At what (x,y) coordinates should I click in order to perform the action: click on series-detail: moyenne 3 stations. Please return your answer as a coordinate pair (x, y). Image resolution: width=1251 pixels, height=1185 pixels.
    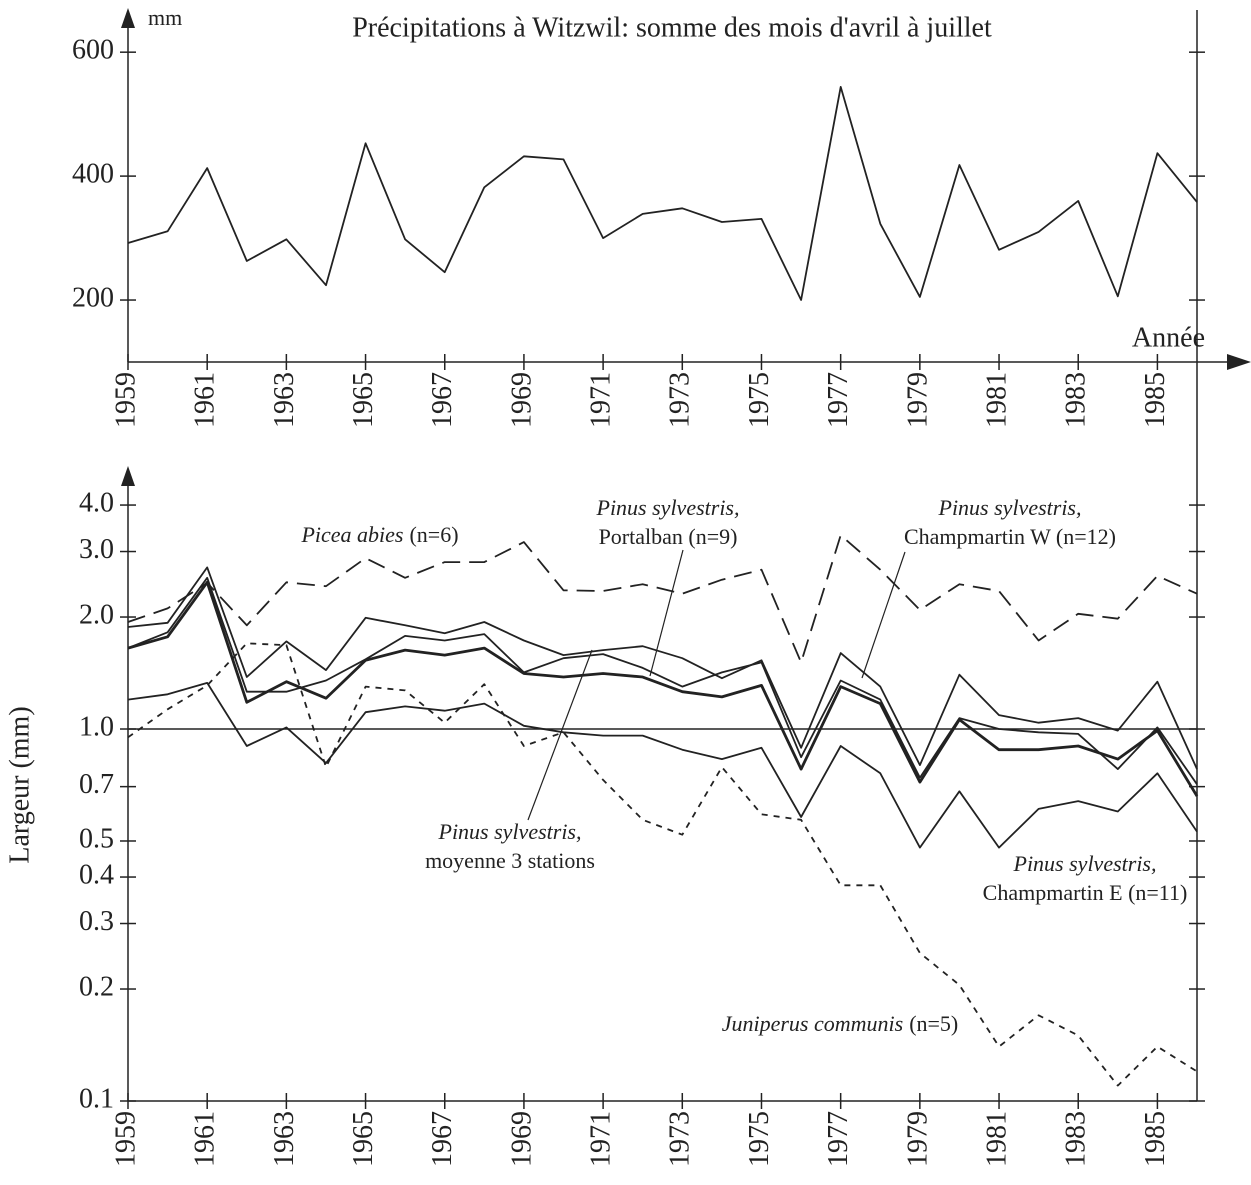
    Looking at the image, I should click on (510, 860).